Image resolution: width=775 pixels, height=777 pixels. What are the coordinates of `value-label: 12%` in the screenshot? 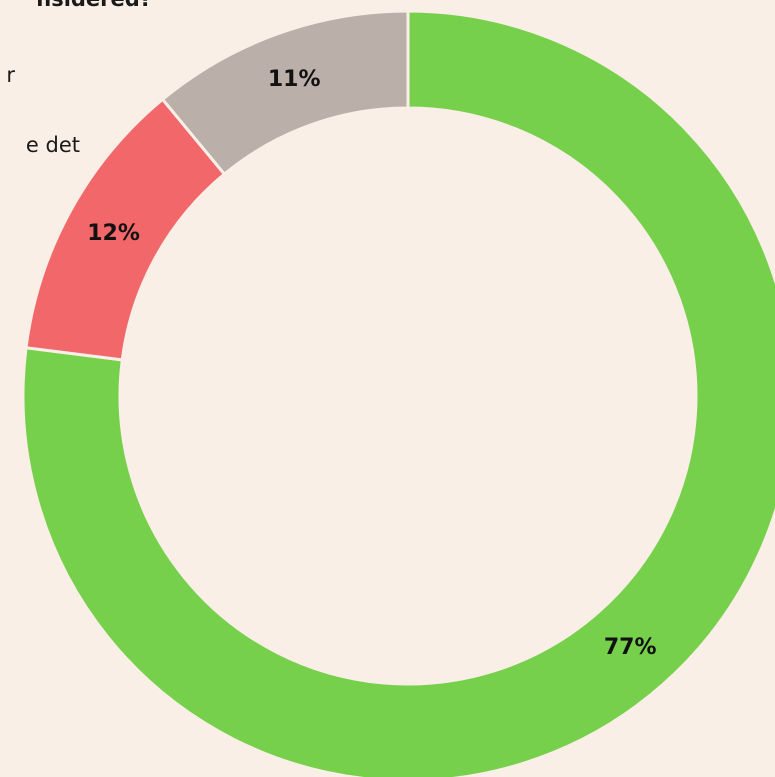 It's located at (113, 233).